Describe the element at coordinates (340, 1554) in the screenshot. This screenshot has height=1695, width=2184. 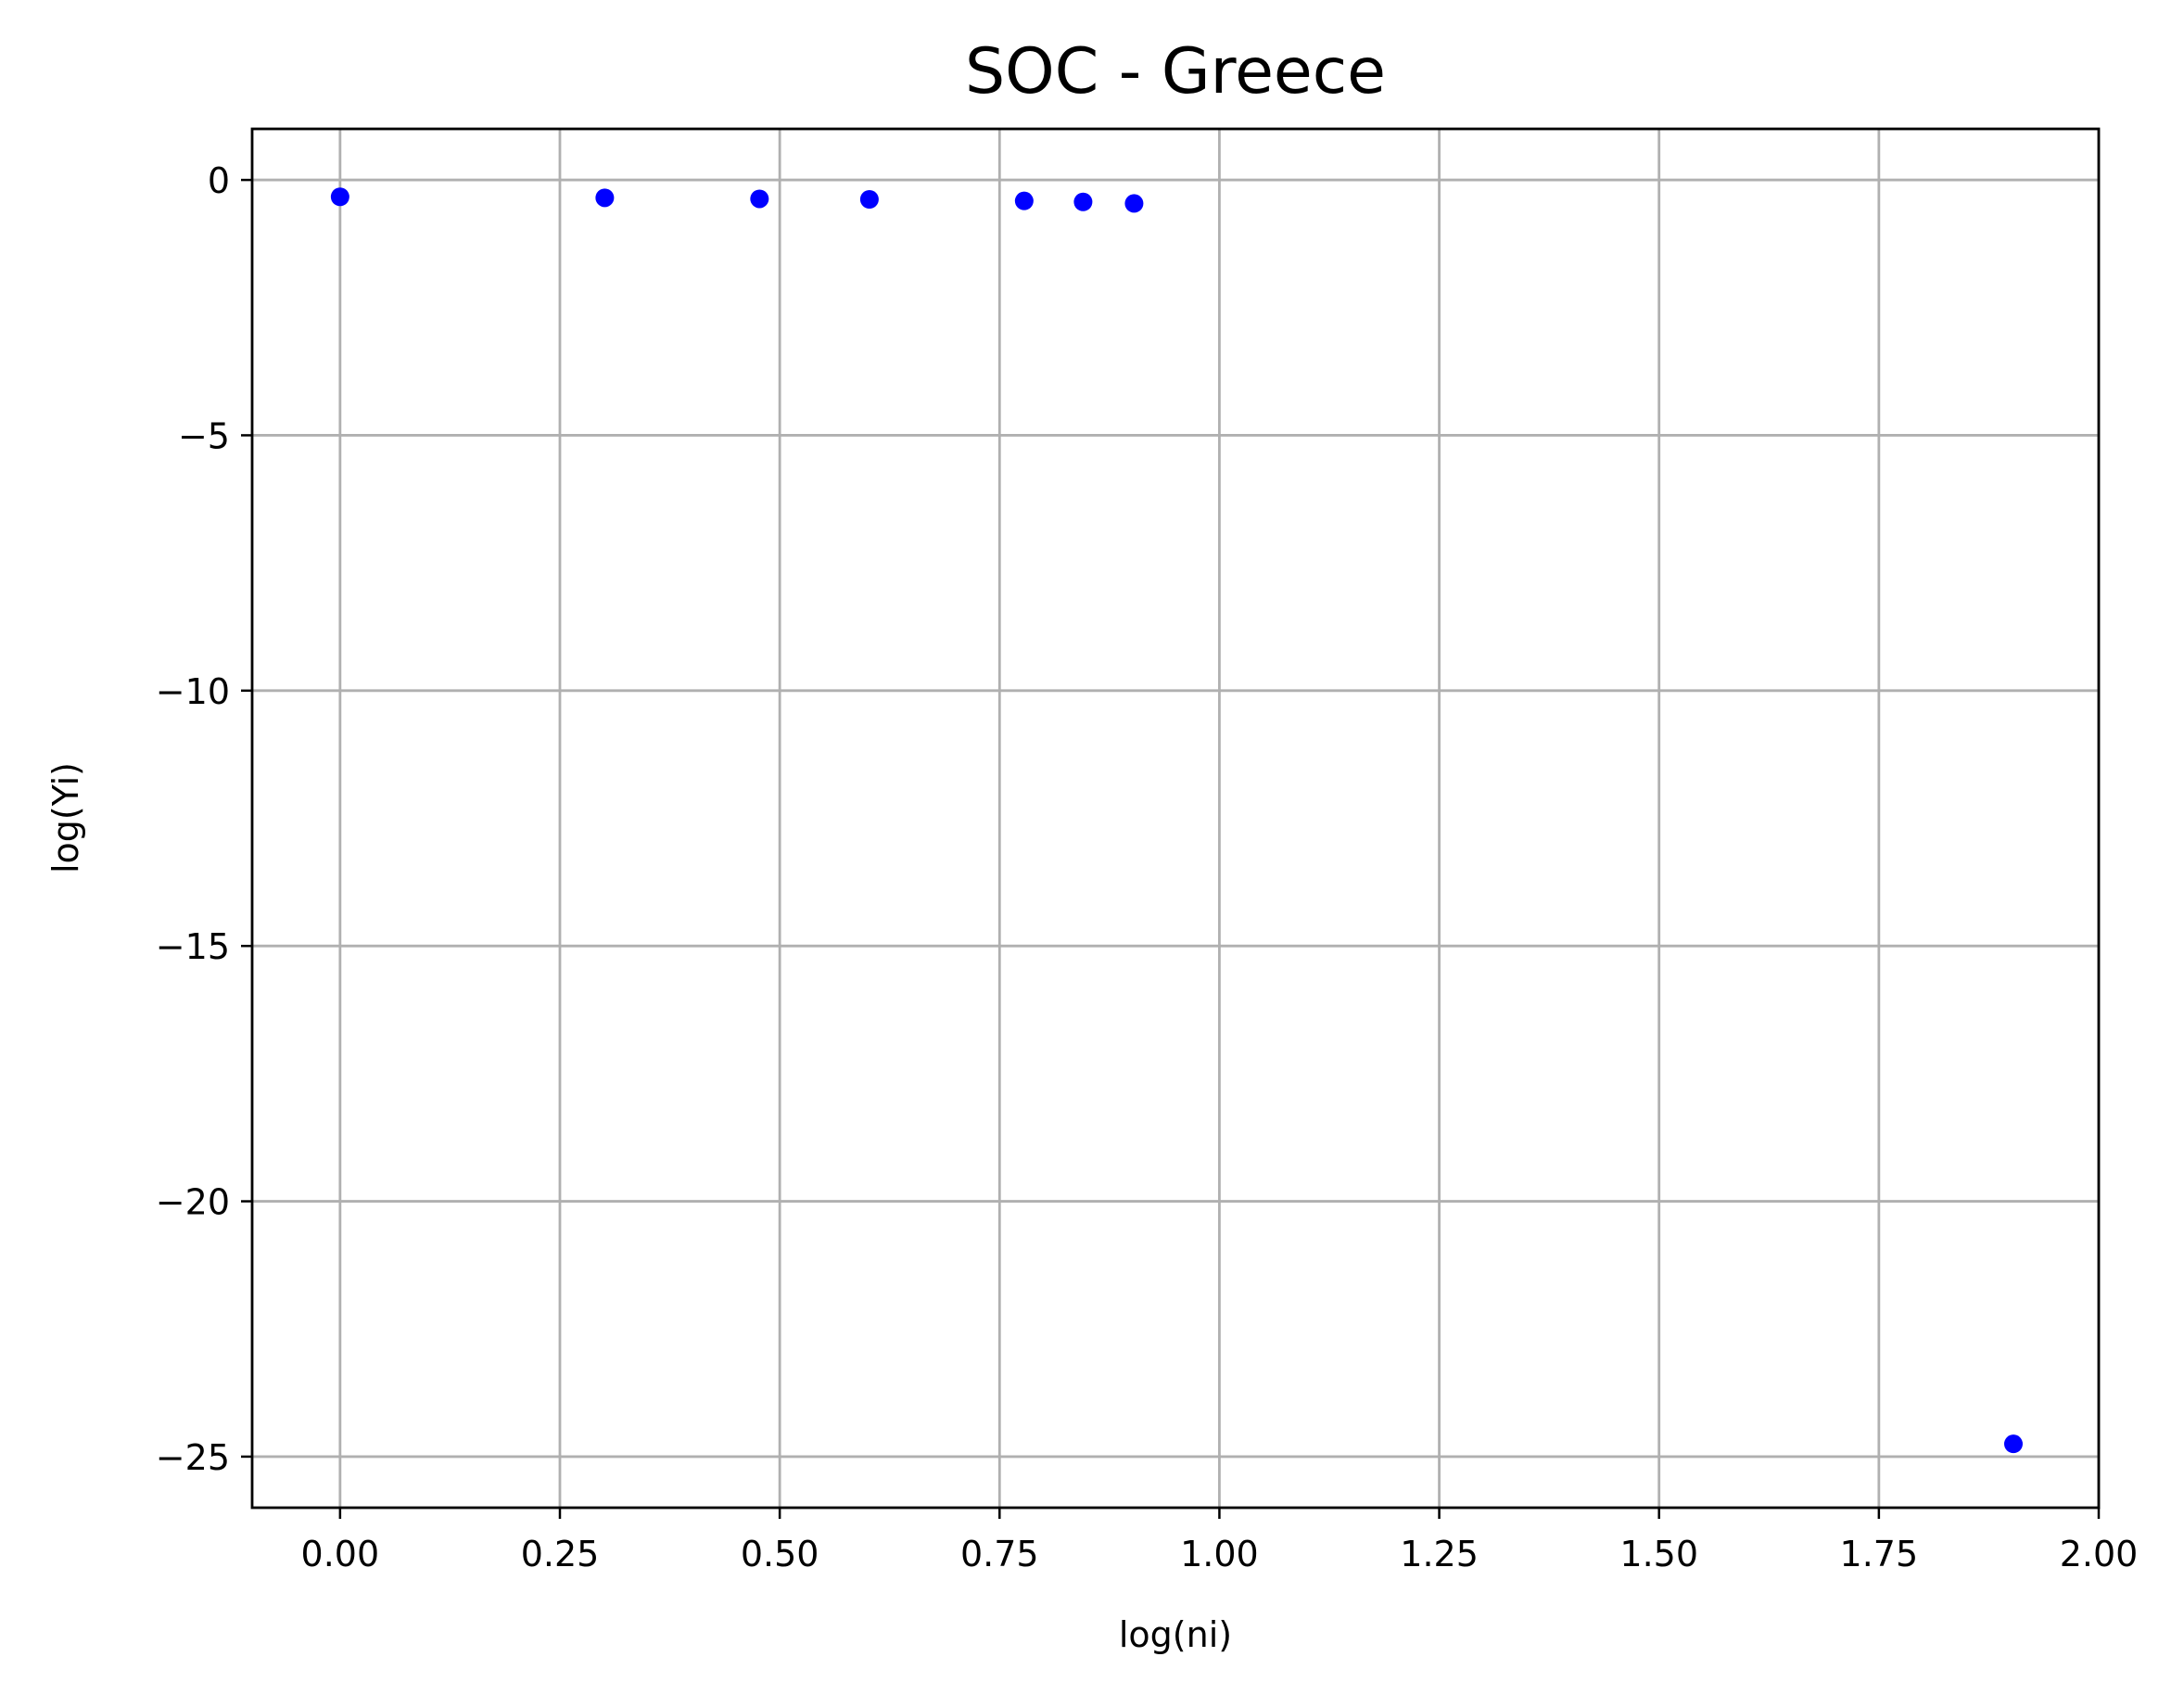
I see `x-tick-label: 0.00` at that location.